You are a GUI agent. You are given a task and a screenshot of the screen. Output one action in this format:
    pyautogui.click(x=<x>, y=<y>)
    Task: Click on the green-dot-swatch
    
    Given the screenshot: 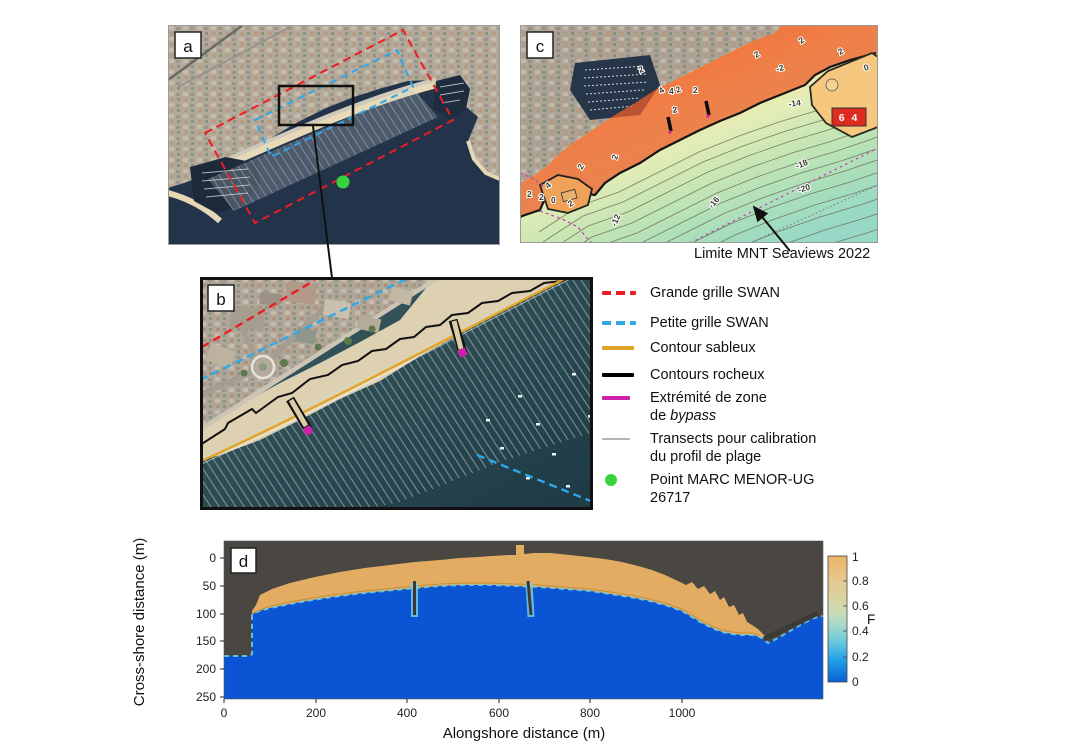 What is the action you would take?
    pyautogui.click(x=621, y=480)
    